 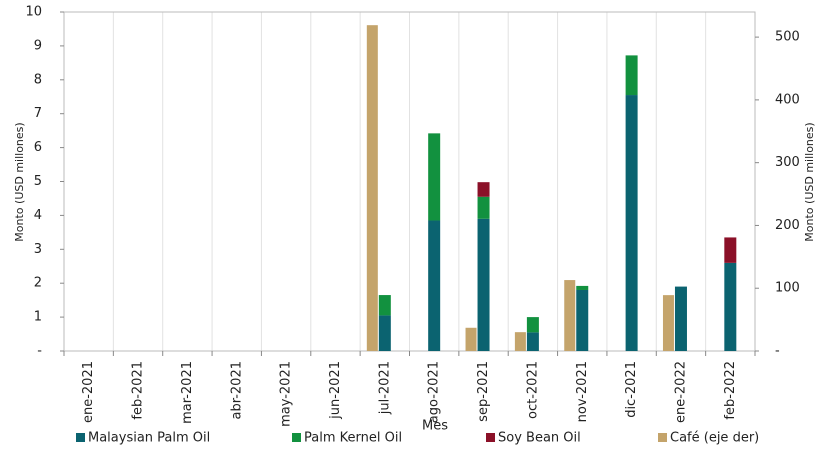 I want to click on y-tick-label: 5, so click(x=38, y=181).